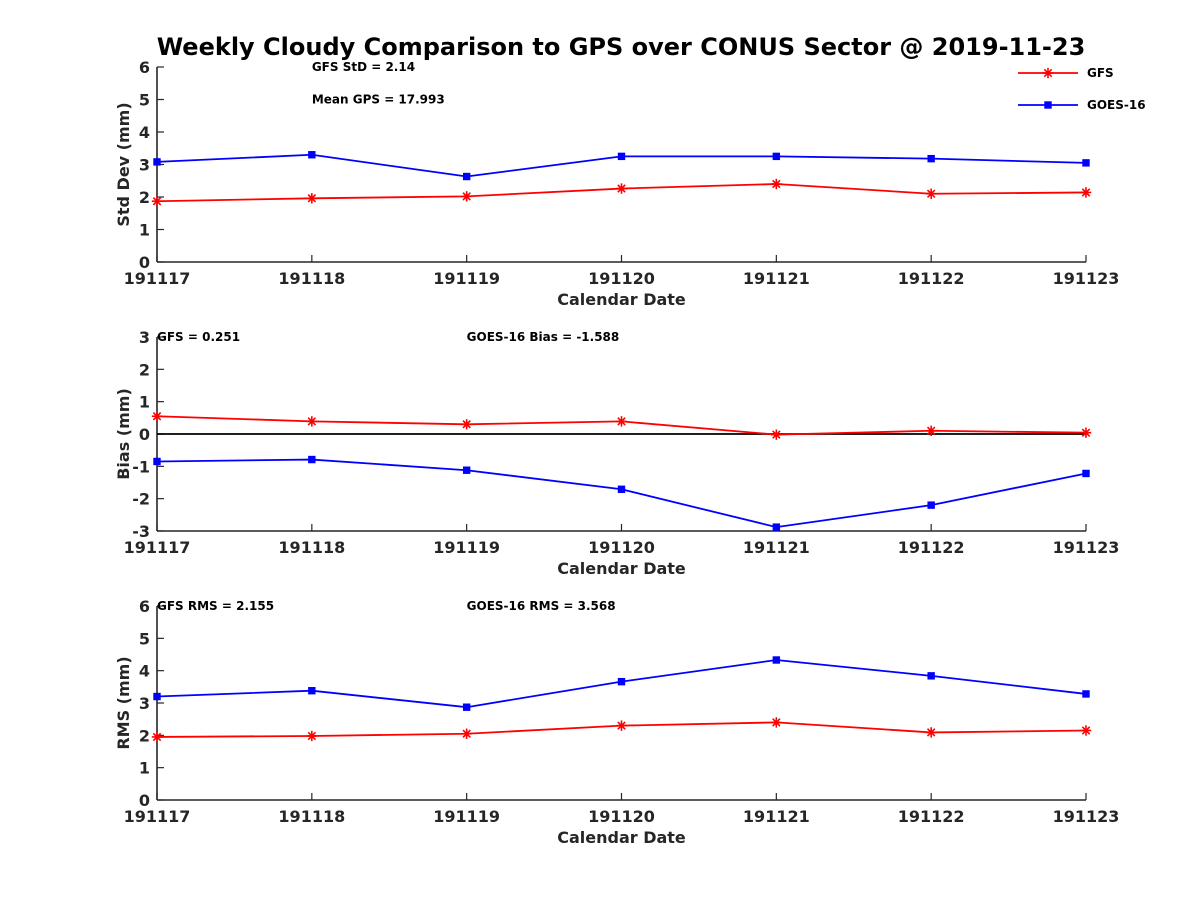 This screenshot has width=1200, height=900. Describe the element at coordinates (1066, 73) in the screenshot. I see `legend-entry: GFS` at that location.